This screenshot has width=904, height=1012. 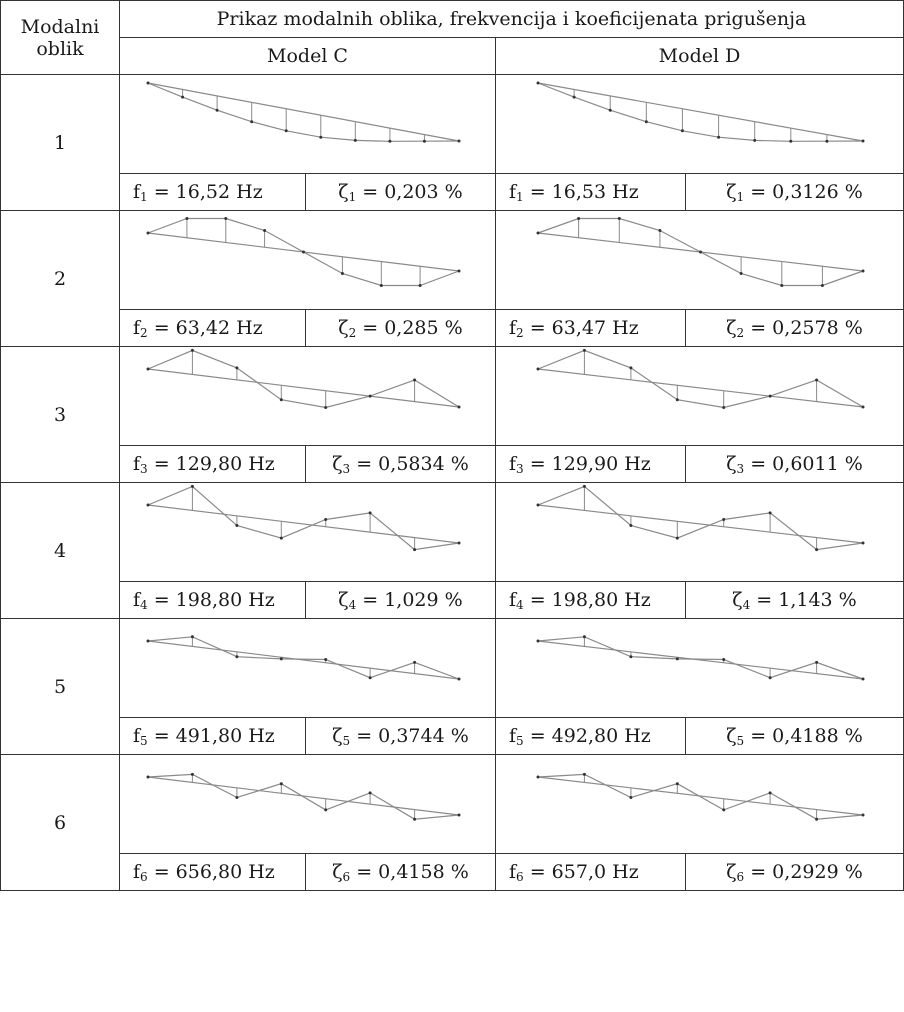 I want to click on damp-subscript: 1, so click(x=352, y=197).